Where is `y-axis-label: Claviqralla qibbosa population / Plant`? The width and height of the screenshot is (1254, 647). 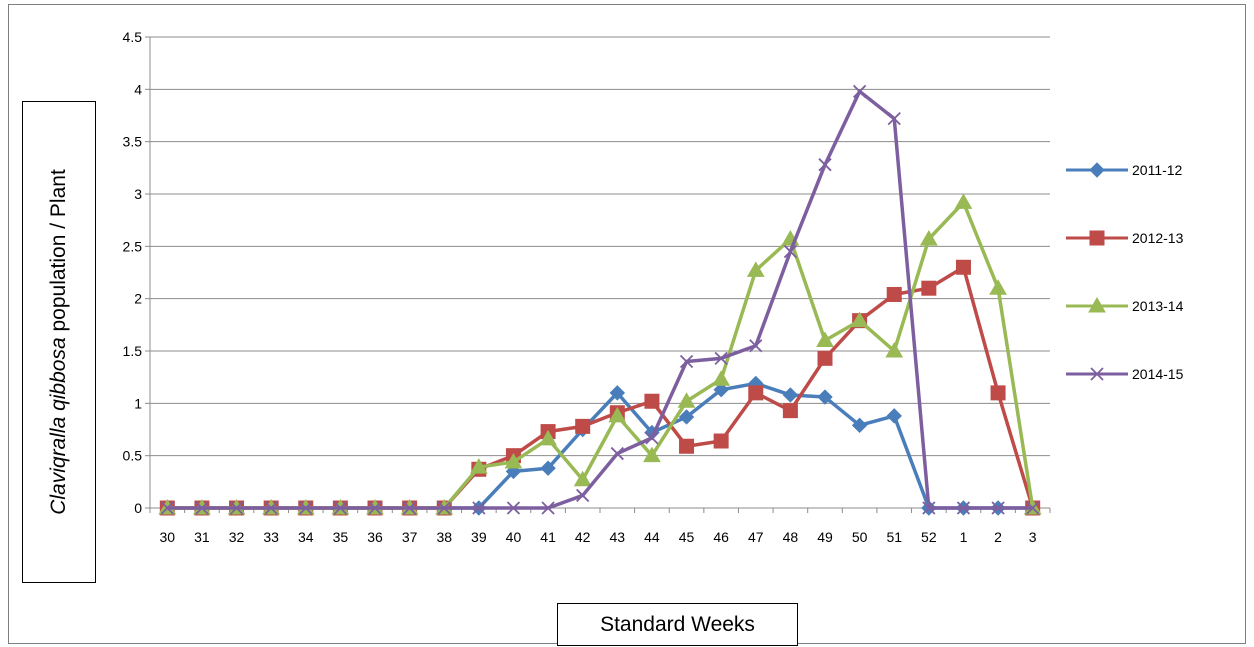
y-axis-label: Claviqralla qibbosa population / Plant is located at coordinates (59, 342).